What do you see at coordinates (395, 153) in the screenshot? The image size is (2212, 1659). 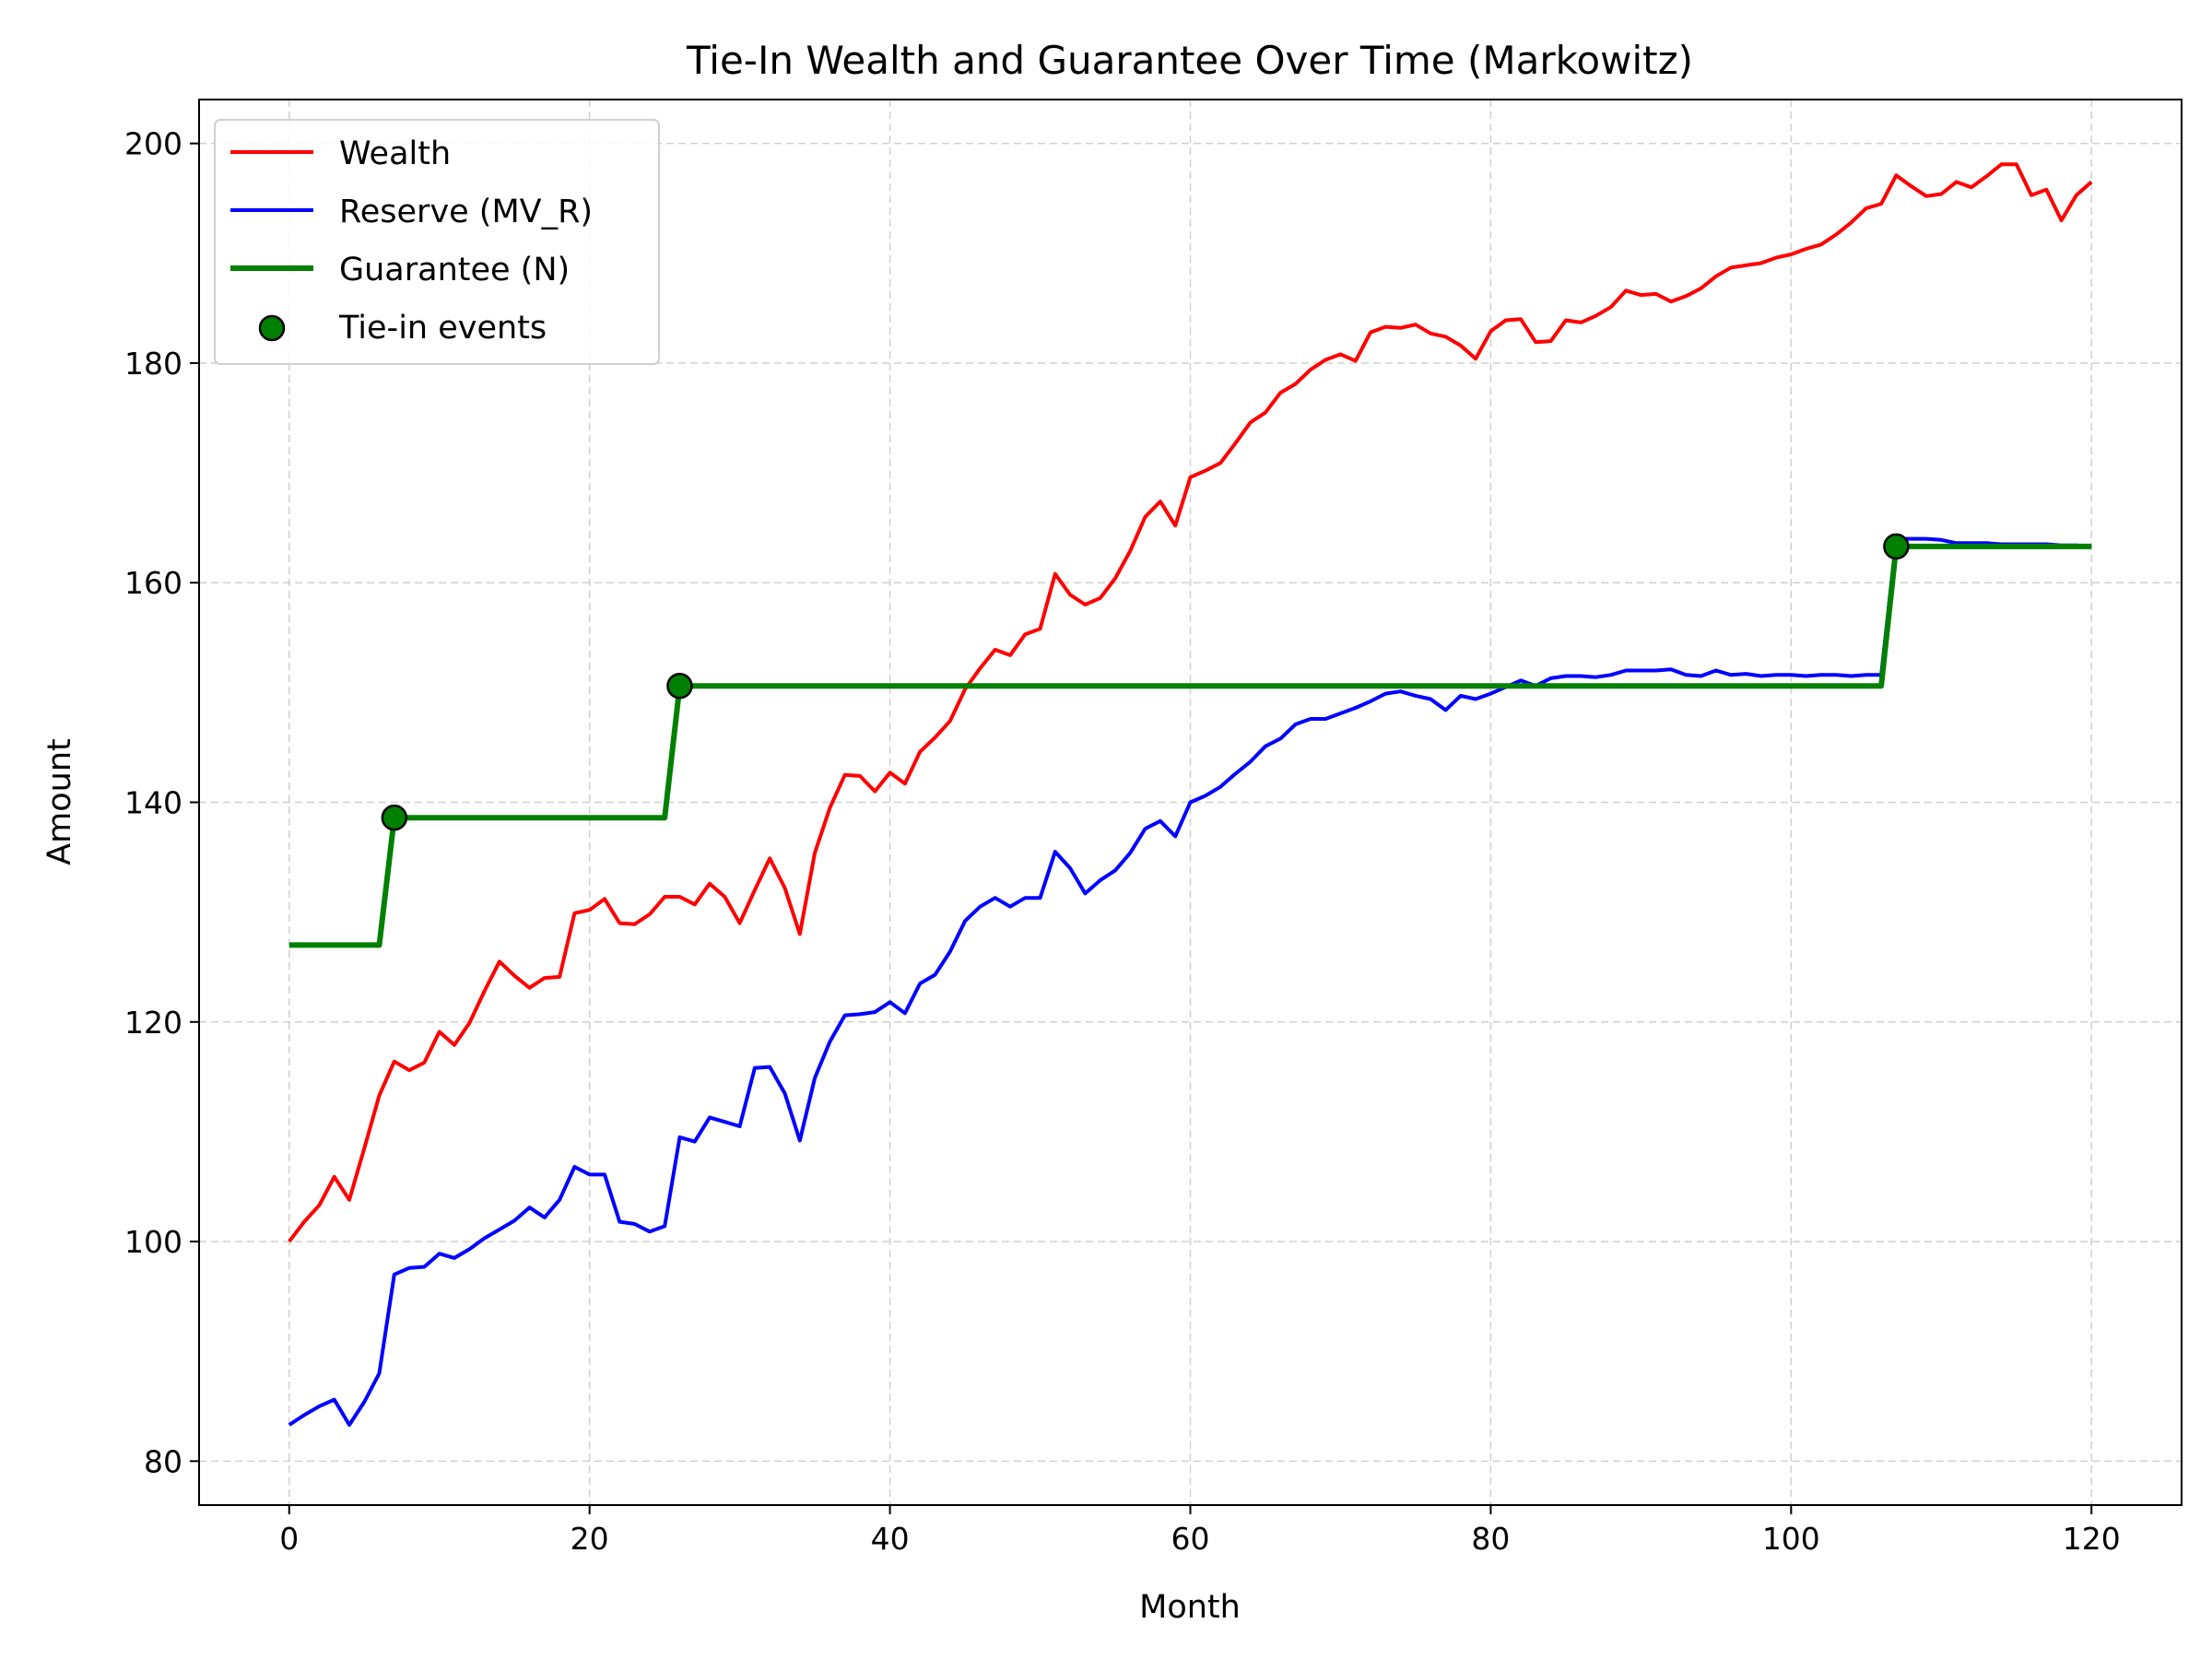 I see `legend-label: Wealth` at bounding box center [395, 153].